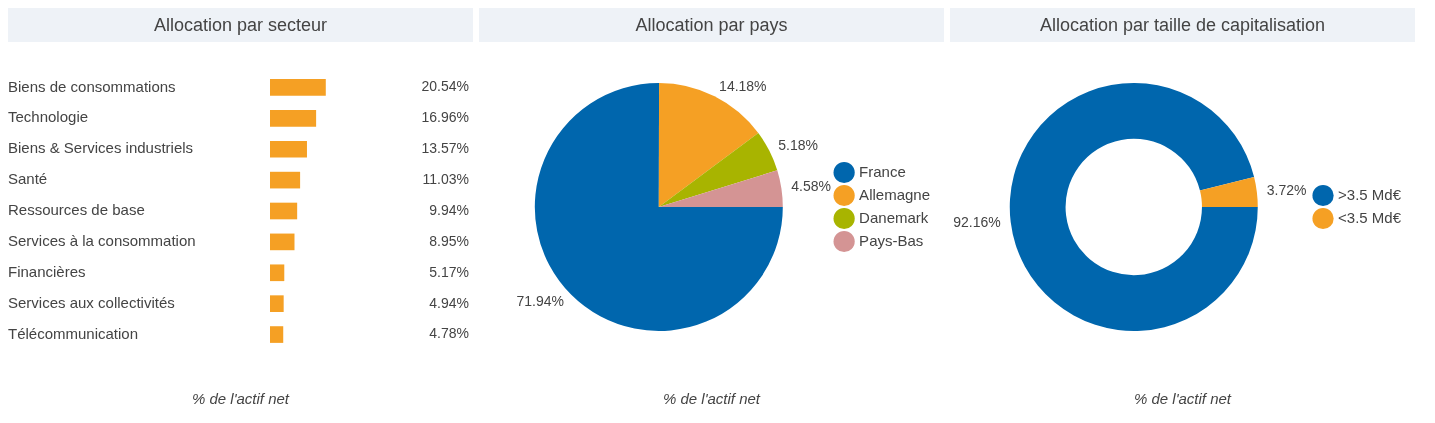  I want to click on legend-label: >3.5 Md€, so click(1370, 194).